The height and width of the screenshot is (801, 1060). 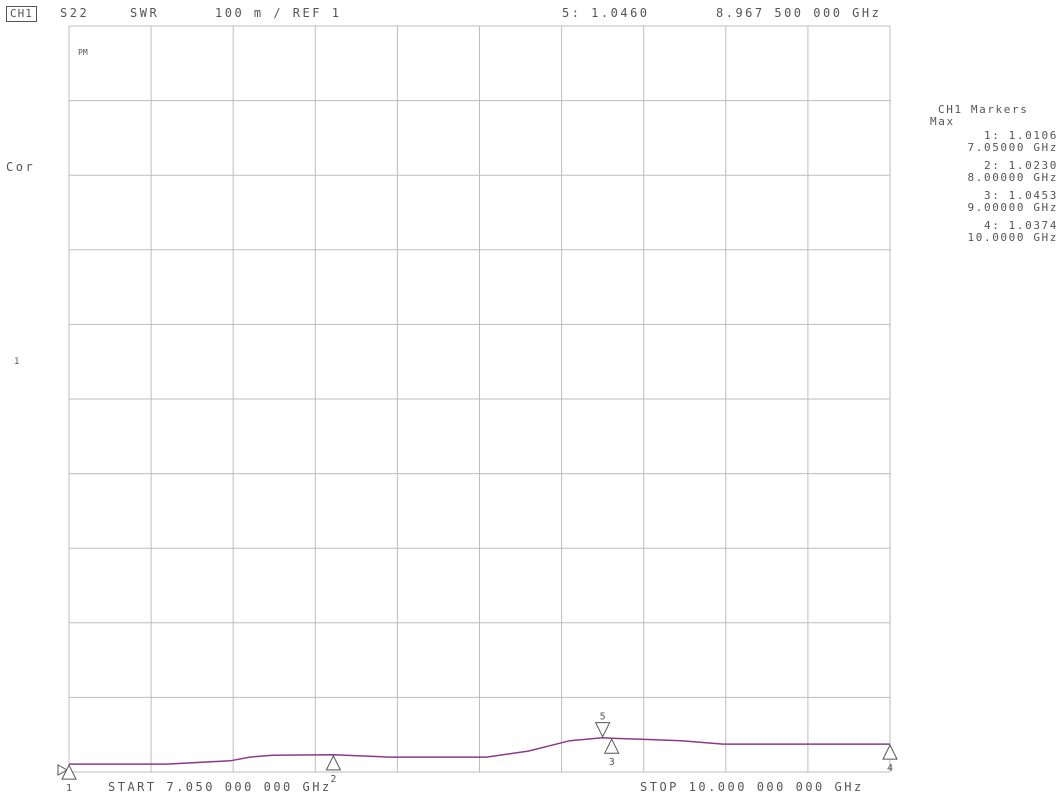 I want to click on marker-label-1: 1, so click(x=69, y=788).